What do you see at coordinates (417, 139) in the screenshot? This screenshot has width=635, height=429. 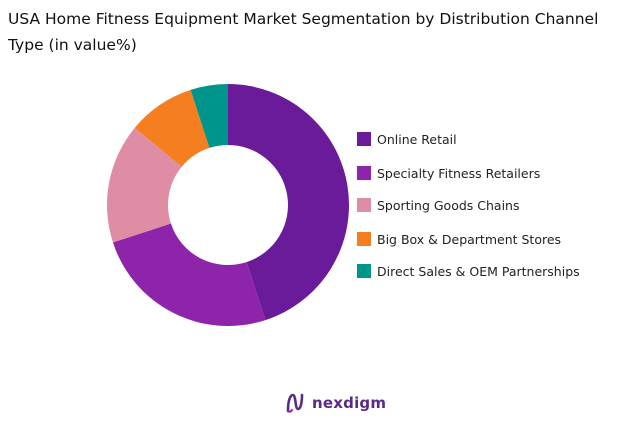 I see `legend-label: Online Retail` at bounding box center [417, 139].